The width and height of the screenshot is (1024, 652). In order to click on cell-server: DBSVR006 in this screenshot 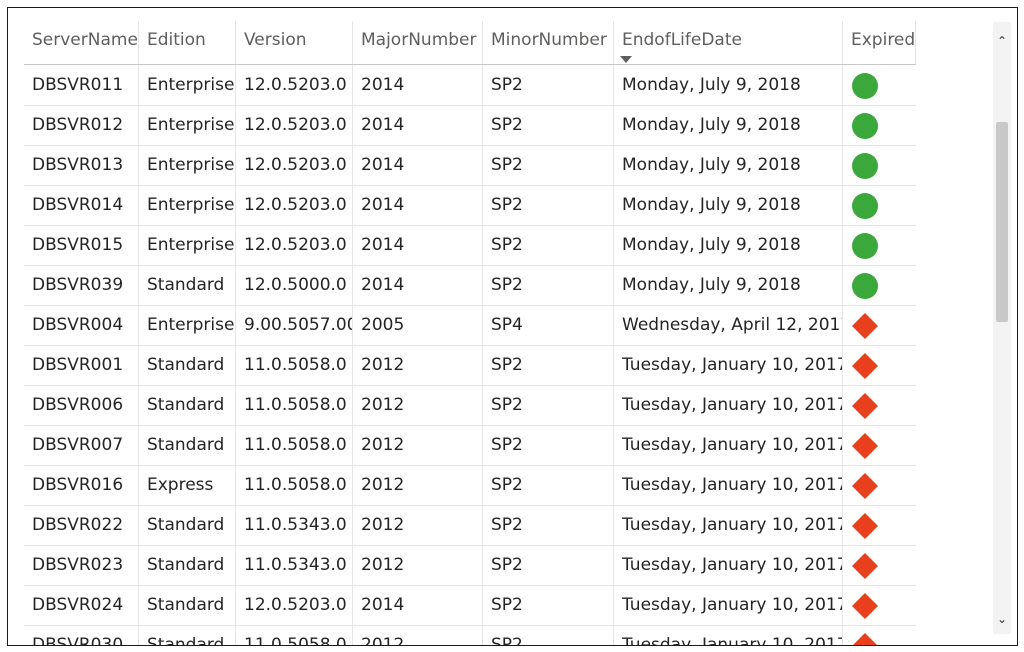, I will do `click(81, 405)`.